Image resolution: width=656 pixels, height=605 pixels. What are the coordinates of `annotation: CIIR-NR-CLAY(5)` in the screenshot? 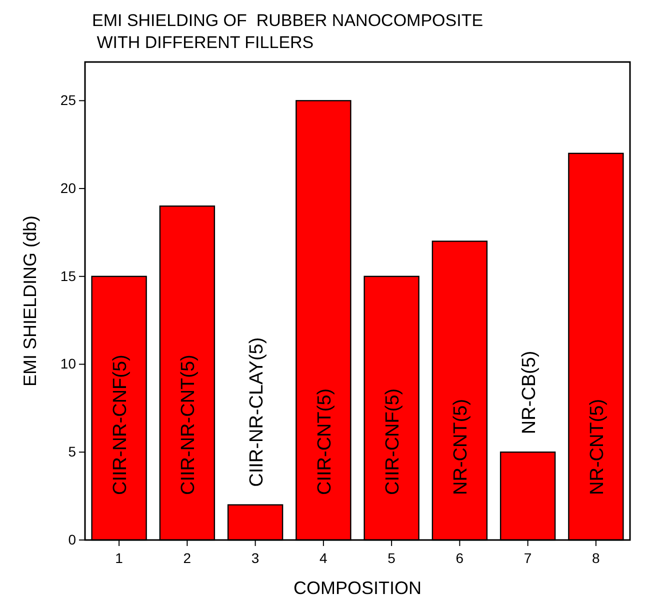 It's located at (257, 412).